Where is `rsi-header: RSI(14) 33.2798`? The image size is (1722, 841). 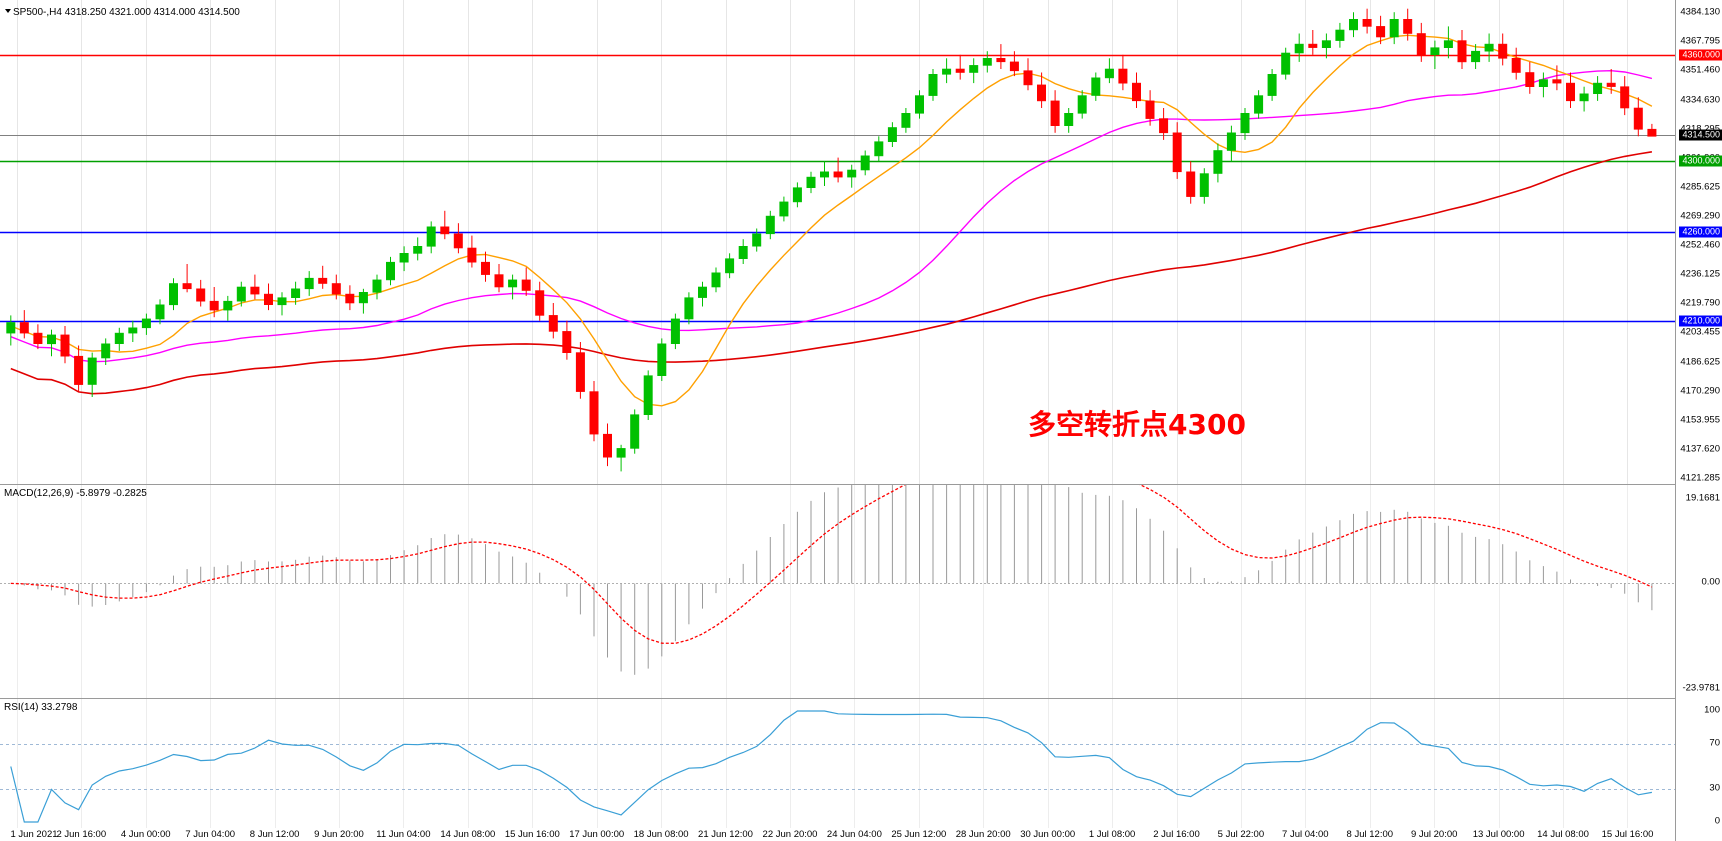 rsi-header: RSI(14) 33.2798 is located at coordinates (41, 707).